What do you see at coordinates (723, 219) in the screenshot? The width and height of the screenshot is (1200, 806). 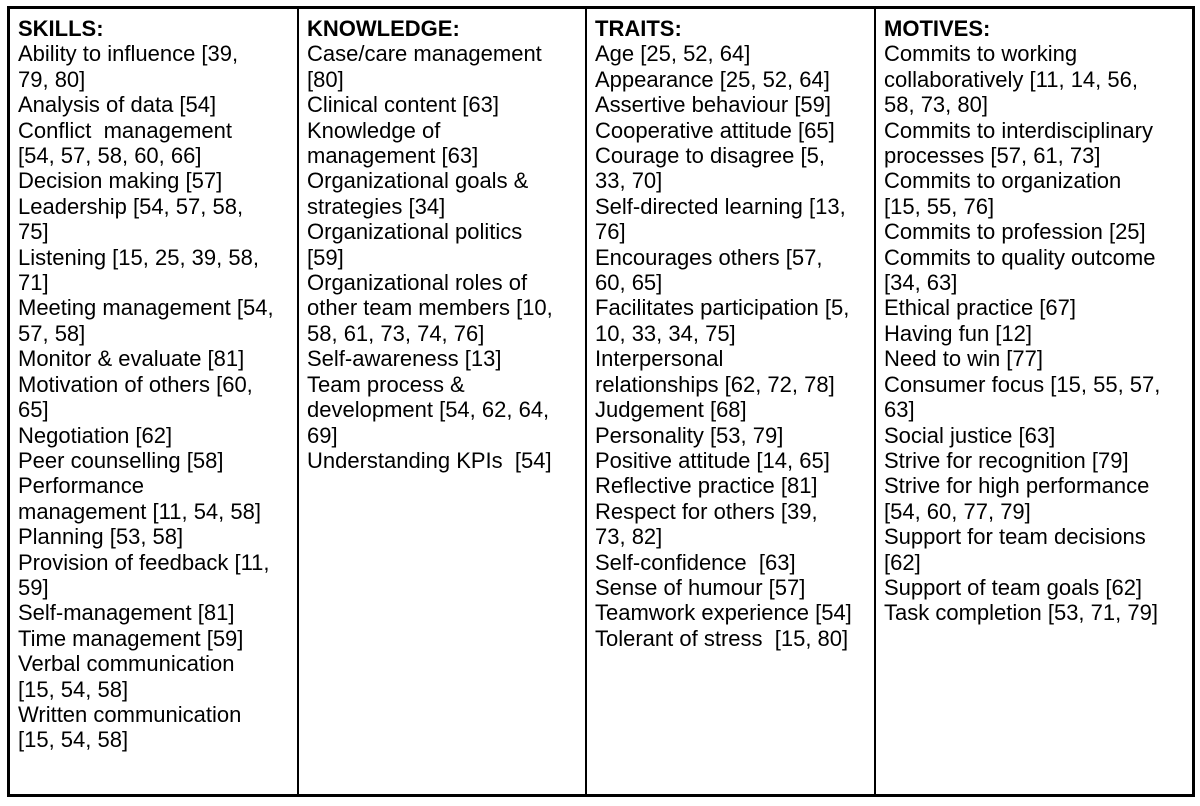 I see `list-item: Self-directed learning [13, 76]` at bounding box center [723, 219].